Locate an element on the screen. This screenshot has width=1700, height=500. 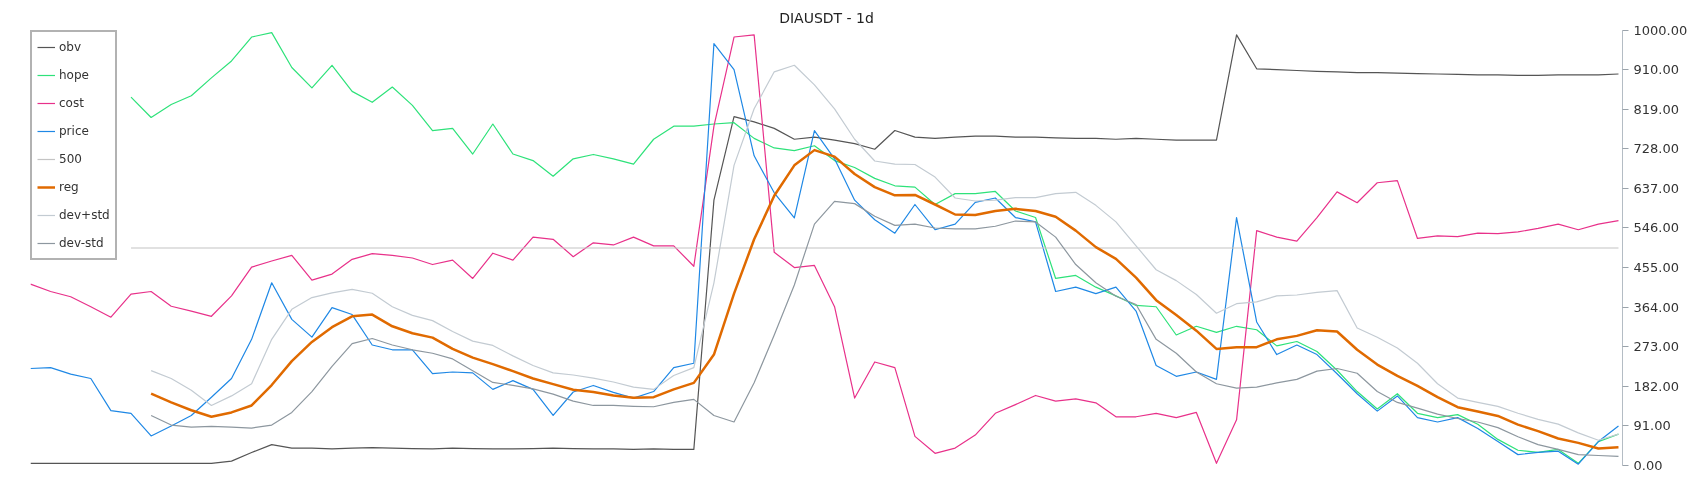
y-tick-label: 0.00 is located at coordinates (1648, 465).